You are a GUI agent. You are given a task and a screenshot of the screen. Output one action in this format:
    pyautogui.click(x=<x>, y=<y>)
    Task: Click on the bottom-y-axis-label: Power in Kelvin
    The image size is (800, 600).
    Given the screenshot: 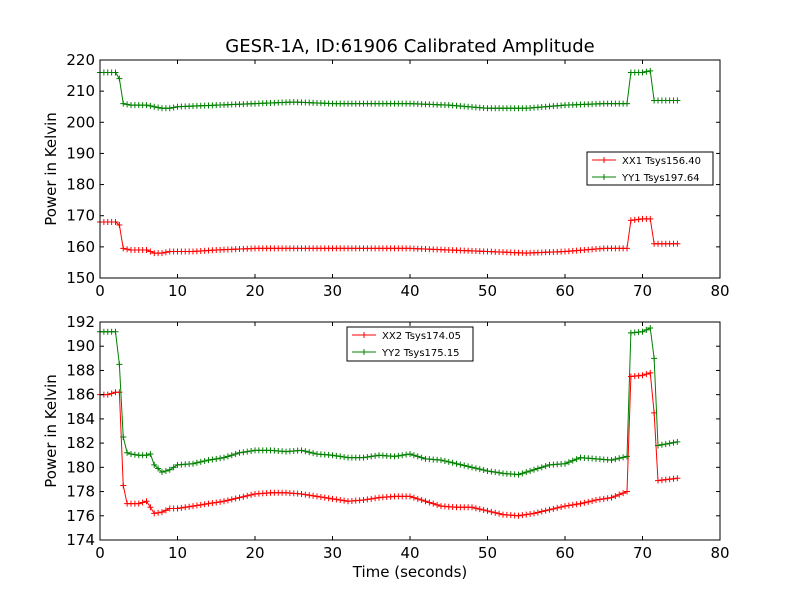 What is the action you would take?
    pyautogui.click(x=51, y=431)
    